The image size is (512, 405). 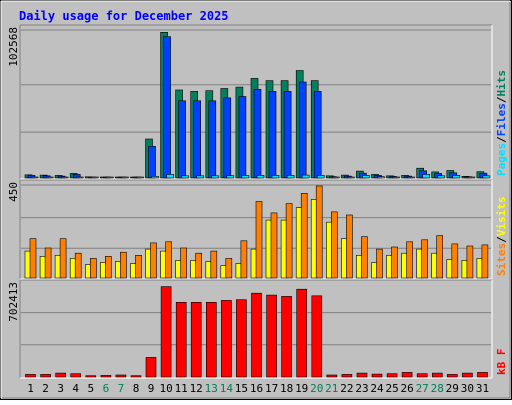 What do you see at coordinates (316, 388) in the screenshot?
I see `day-label-20: 20` at bounding box center [316, 388].